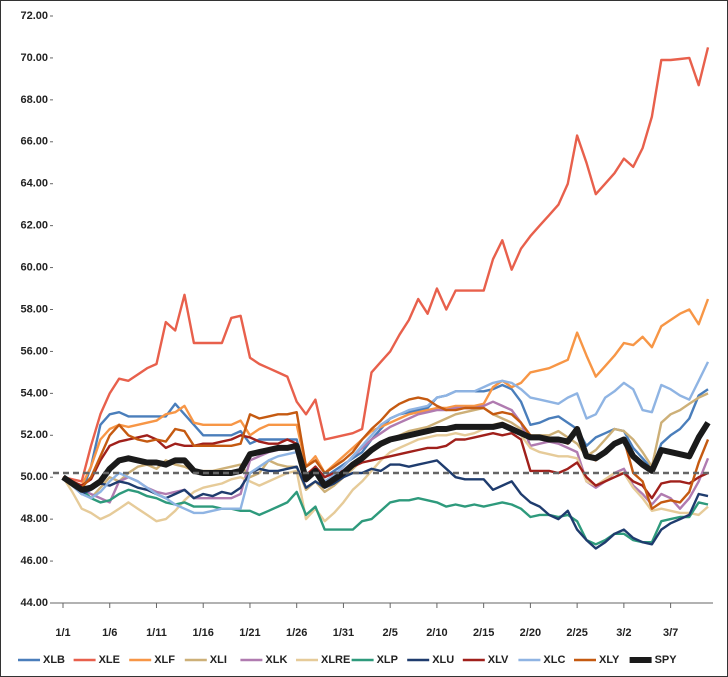  I want to click on y-tick-label: 70.00, so click(34, 58).